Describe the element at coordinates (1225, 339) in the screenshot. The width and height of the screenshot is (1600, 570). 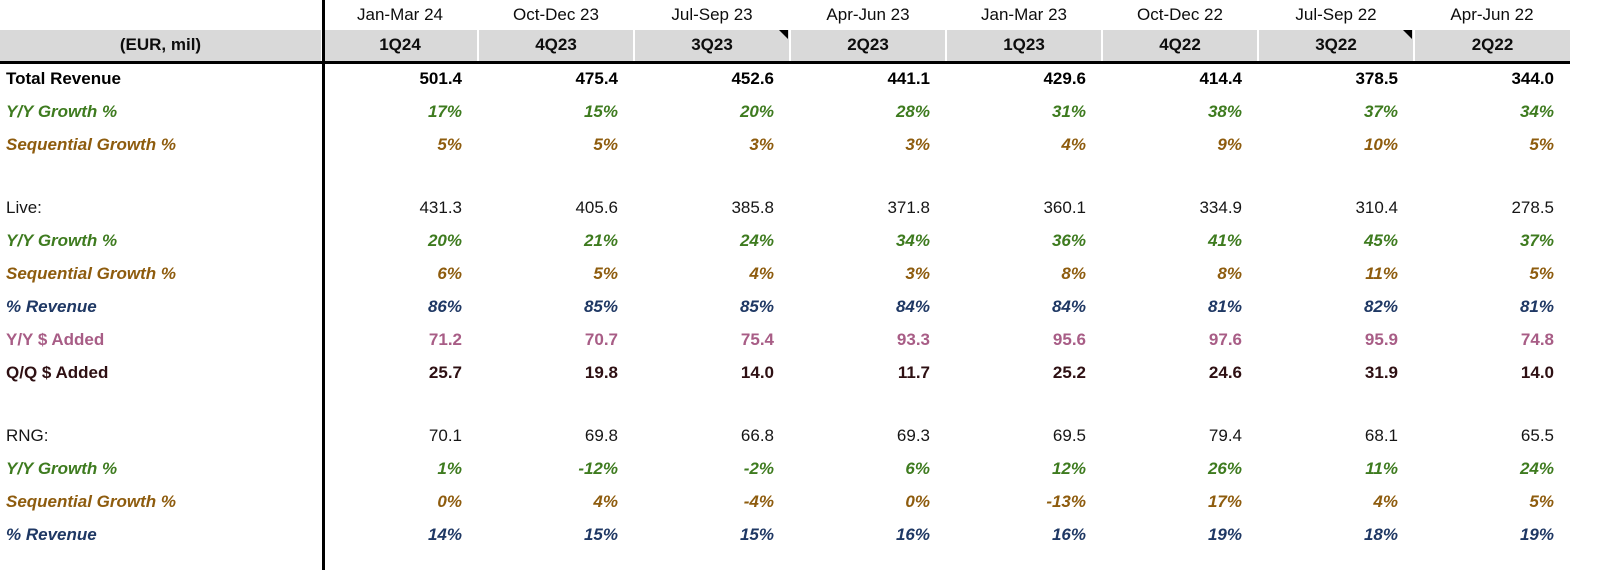
I see `data-cell: 97.6` at that location.